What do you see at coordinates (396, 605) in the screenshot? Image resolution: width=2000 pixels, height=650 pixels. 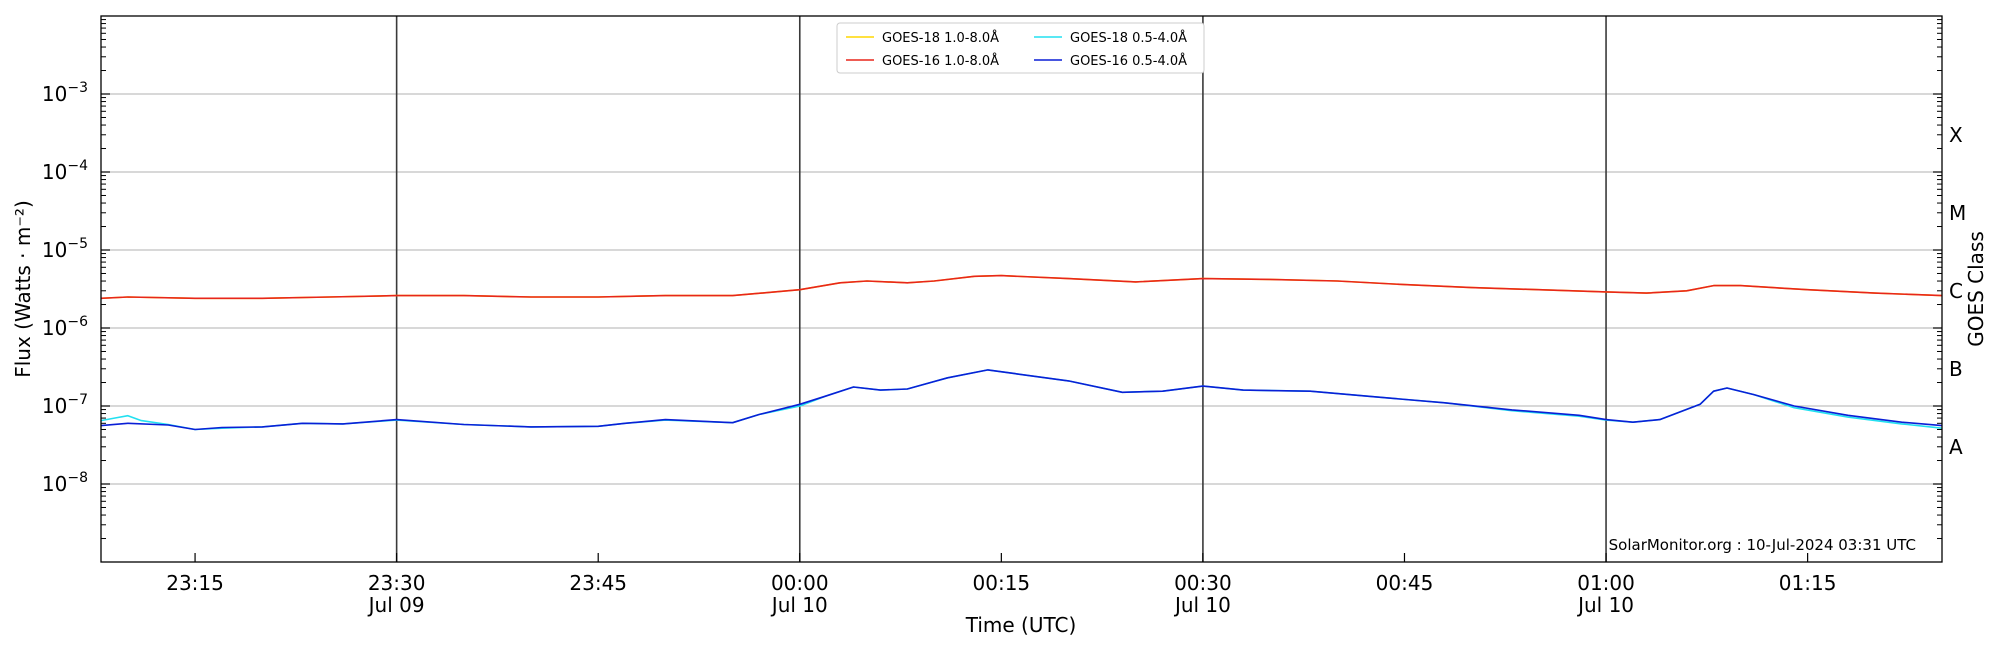 I see `x-tick-date-label: Jul 09` at bounding box center [396, 605].